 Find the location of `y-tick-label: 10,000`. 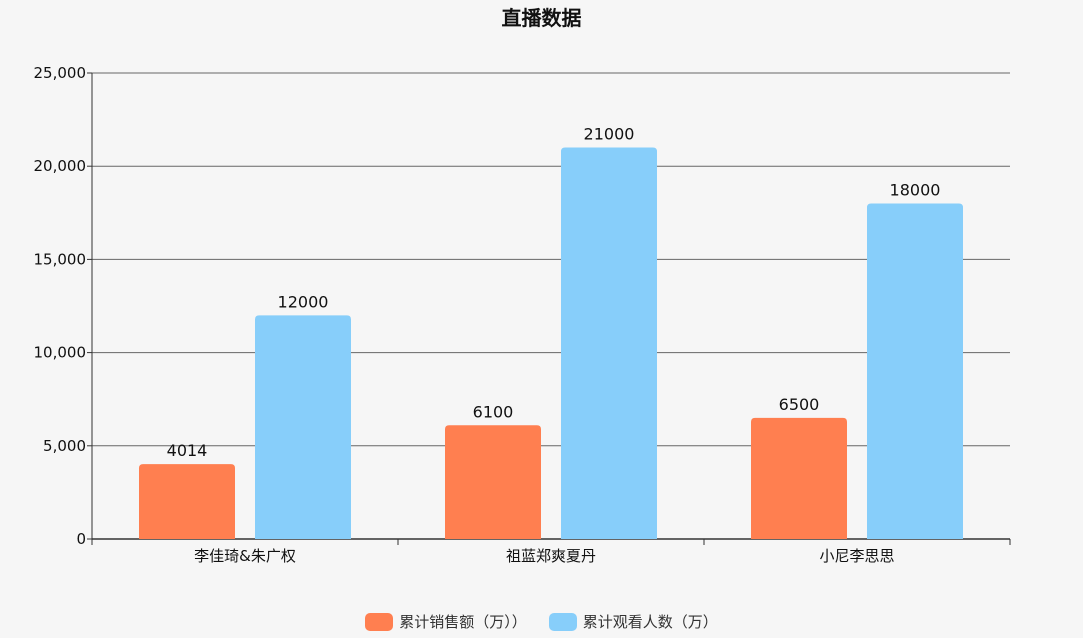

y-tick-label: 10,000 is located at coordinates (60, 353).